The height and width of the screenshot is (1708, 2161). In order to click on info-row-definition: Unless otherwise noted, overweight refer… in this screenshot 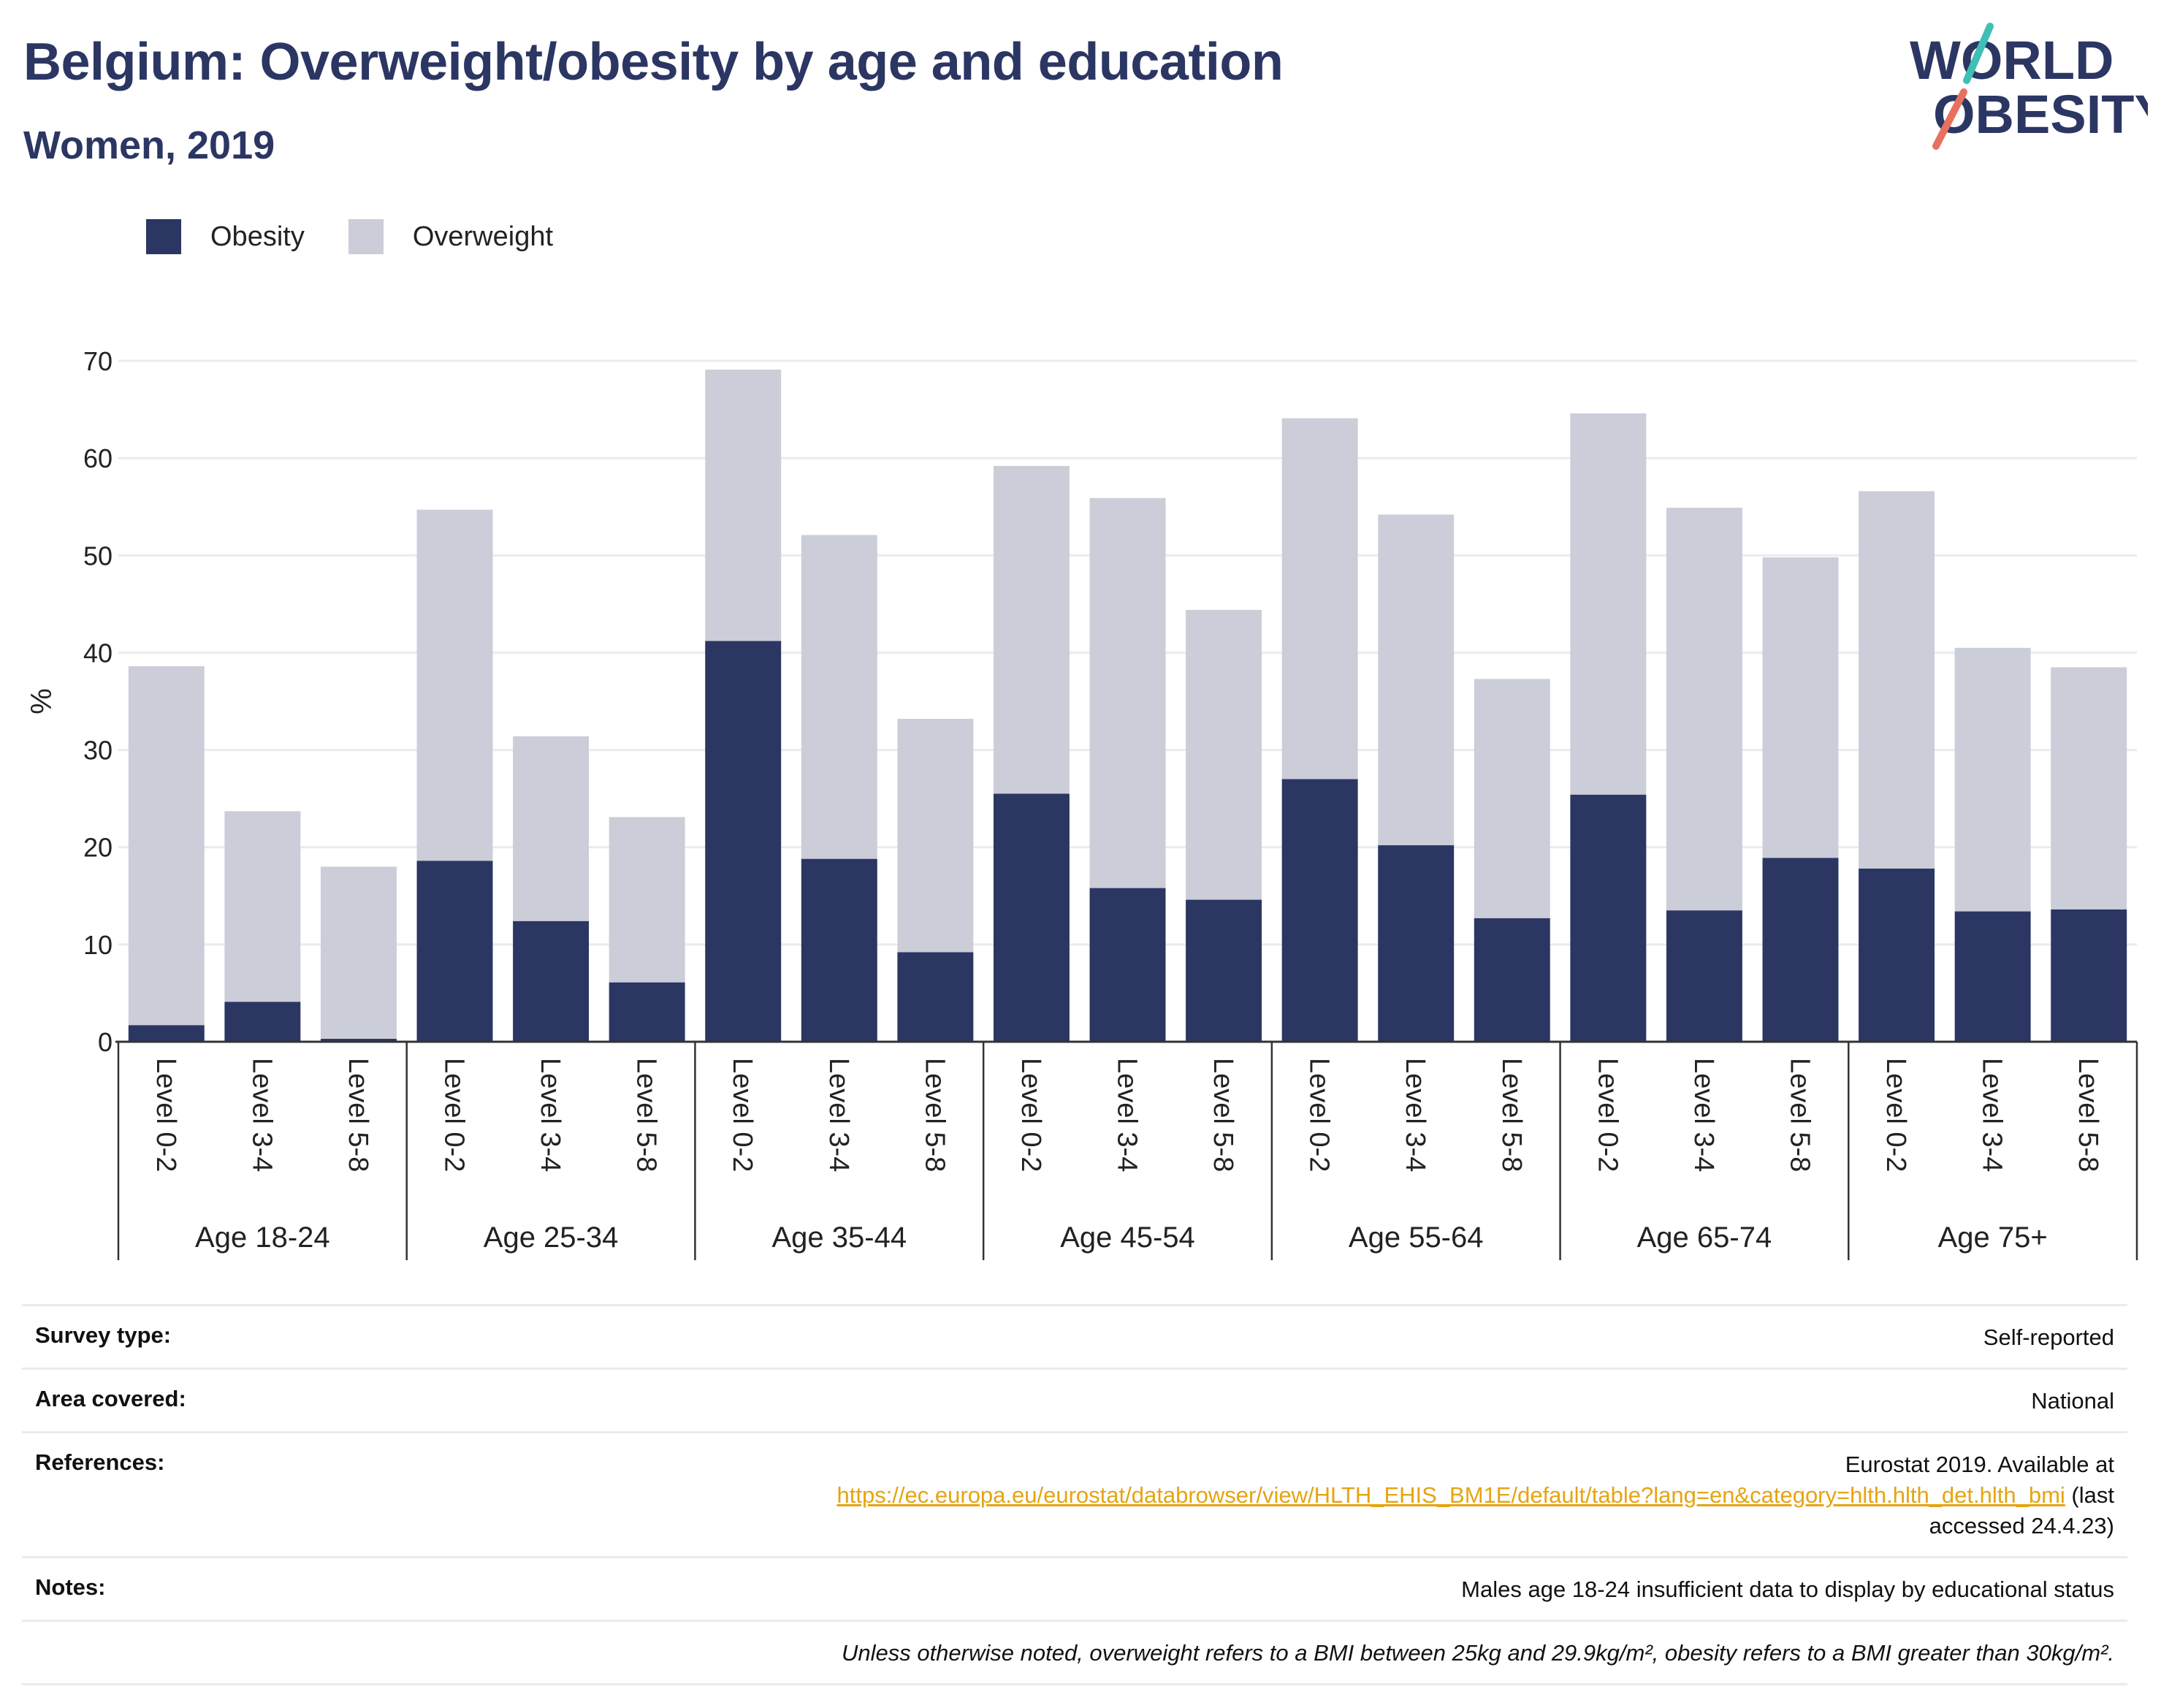, I will do `click(1074, 1653)`.